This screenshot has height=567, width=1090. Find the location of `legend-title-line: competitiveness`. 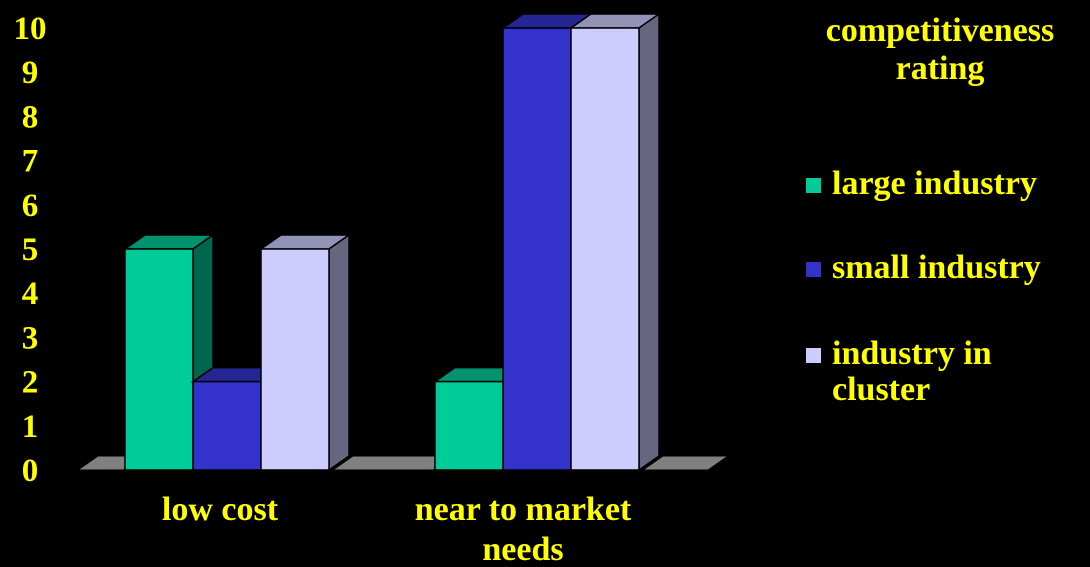

legend-title-line: competitiveness is located at coordinates (940, 30).